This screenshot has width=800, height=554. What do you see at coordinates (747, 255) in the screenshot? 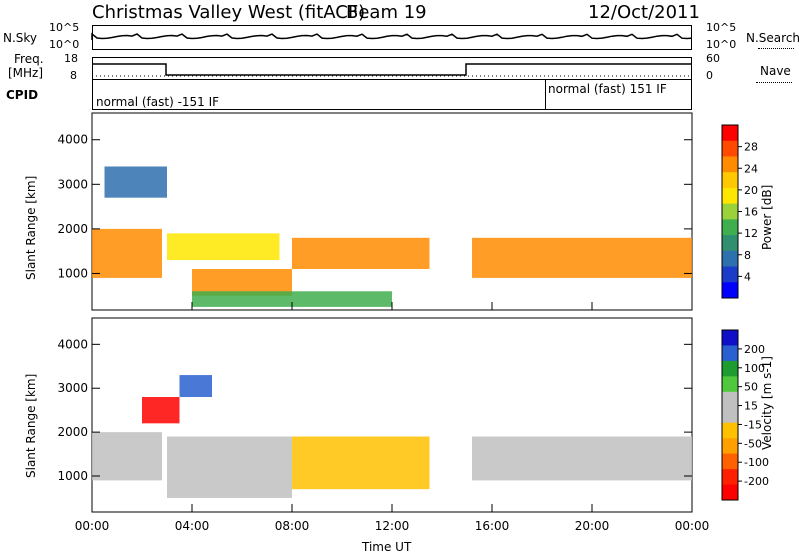
I see `power-colorbar-tick-label: 8` at bounding box center [747, 255].